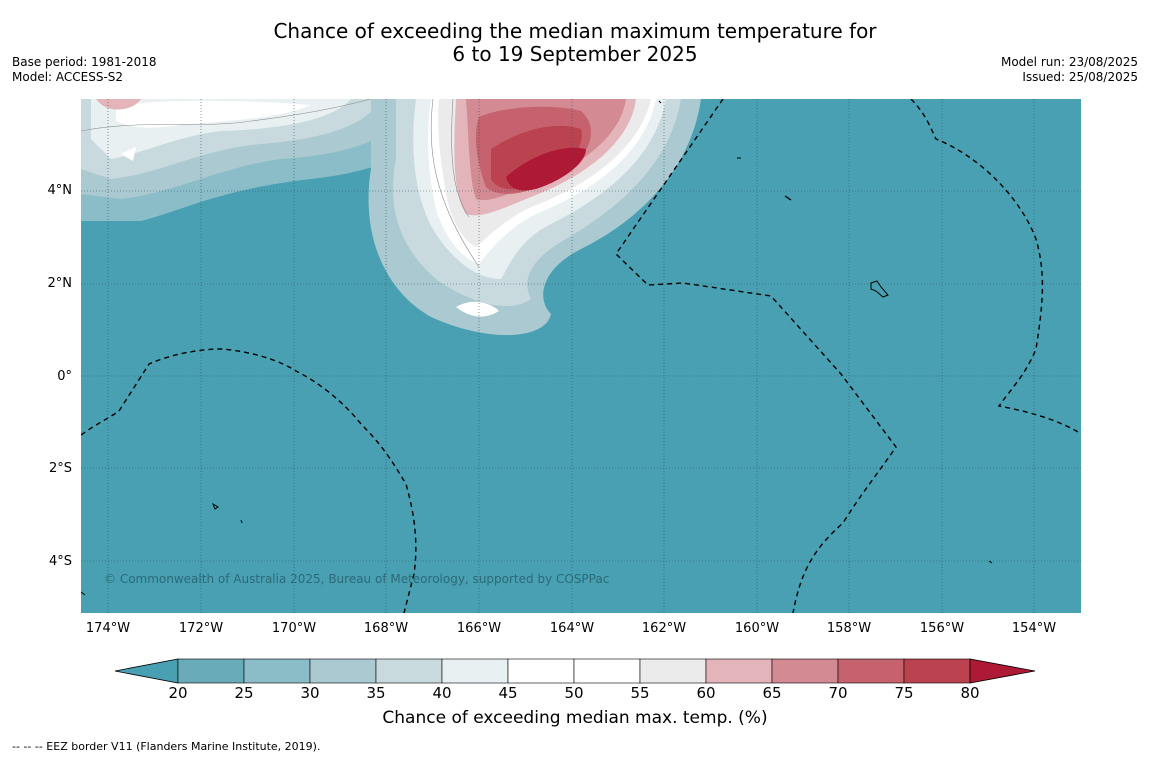 Image resolution: width=1150 pixels, height=758 pixels. Describe the element at coordinates (108, 628) in the screenshot. I see `lon-label: 174°W` at that location.